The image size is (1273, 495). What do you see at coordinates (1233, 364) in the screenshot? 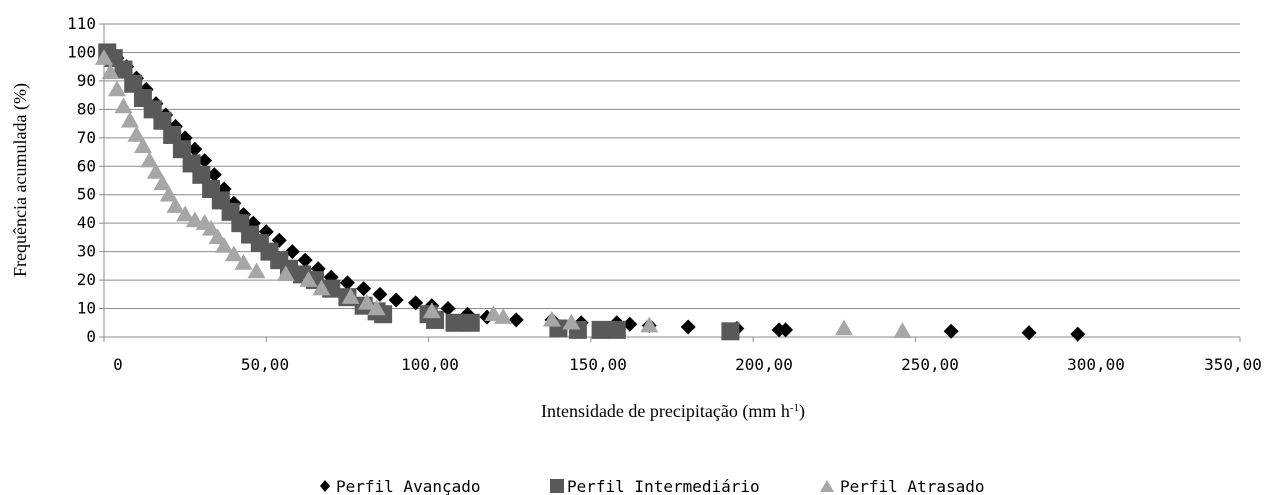
I see `x-tick-label: 350,00` at bounding box center [1233, 364].